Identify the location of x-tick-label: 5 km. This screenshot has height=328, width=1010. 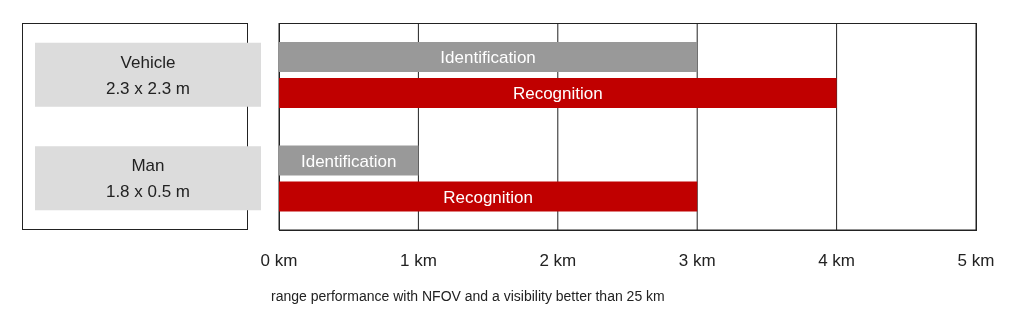
(976, 261).